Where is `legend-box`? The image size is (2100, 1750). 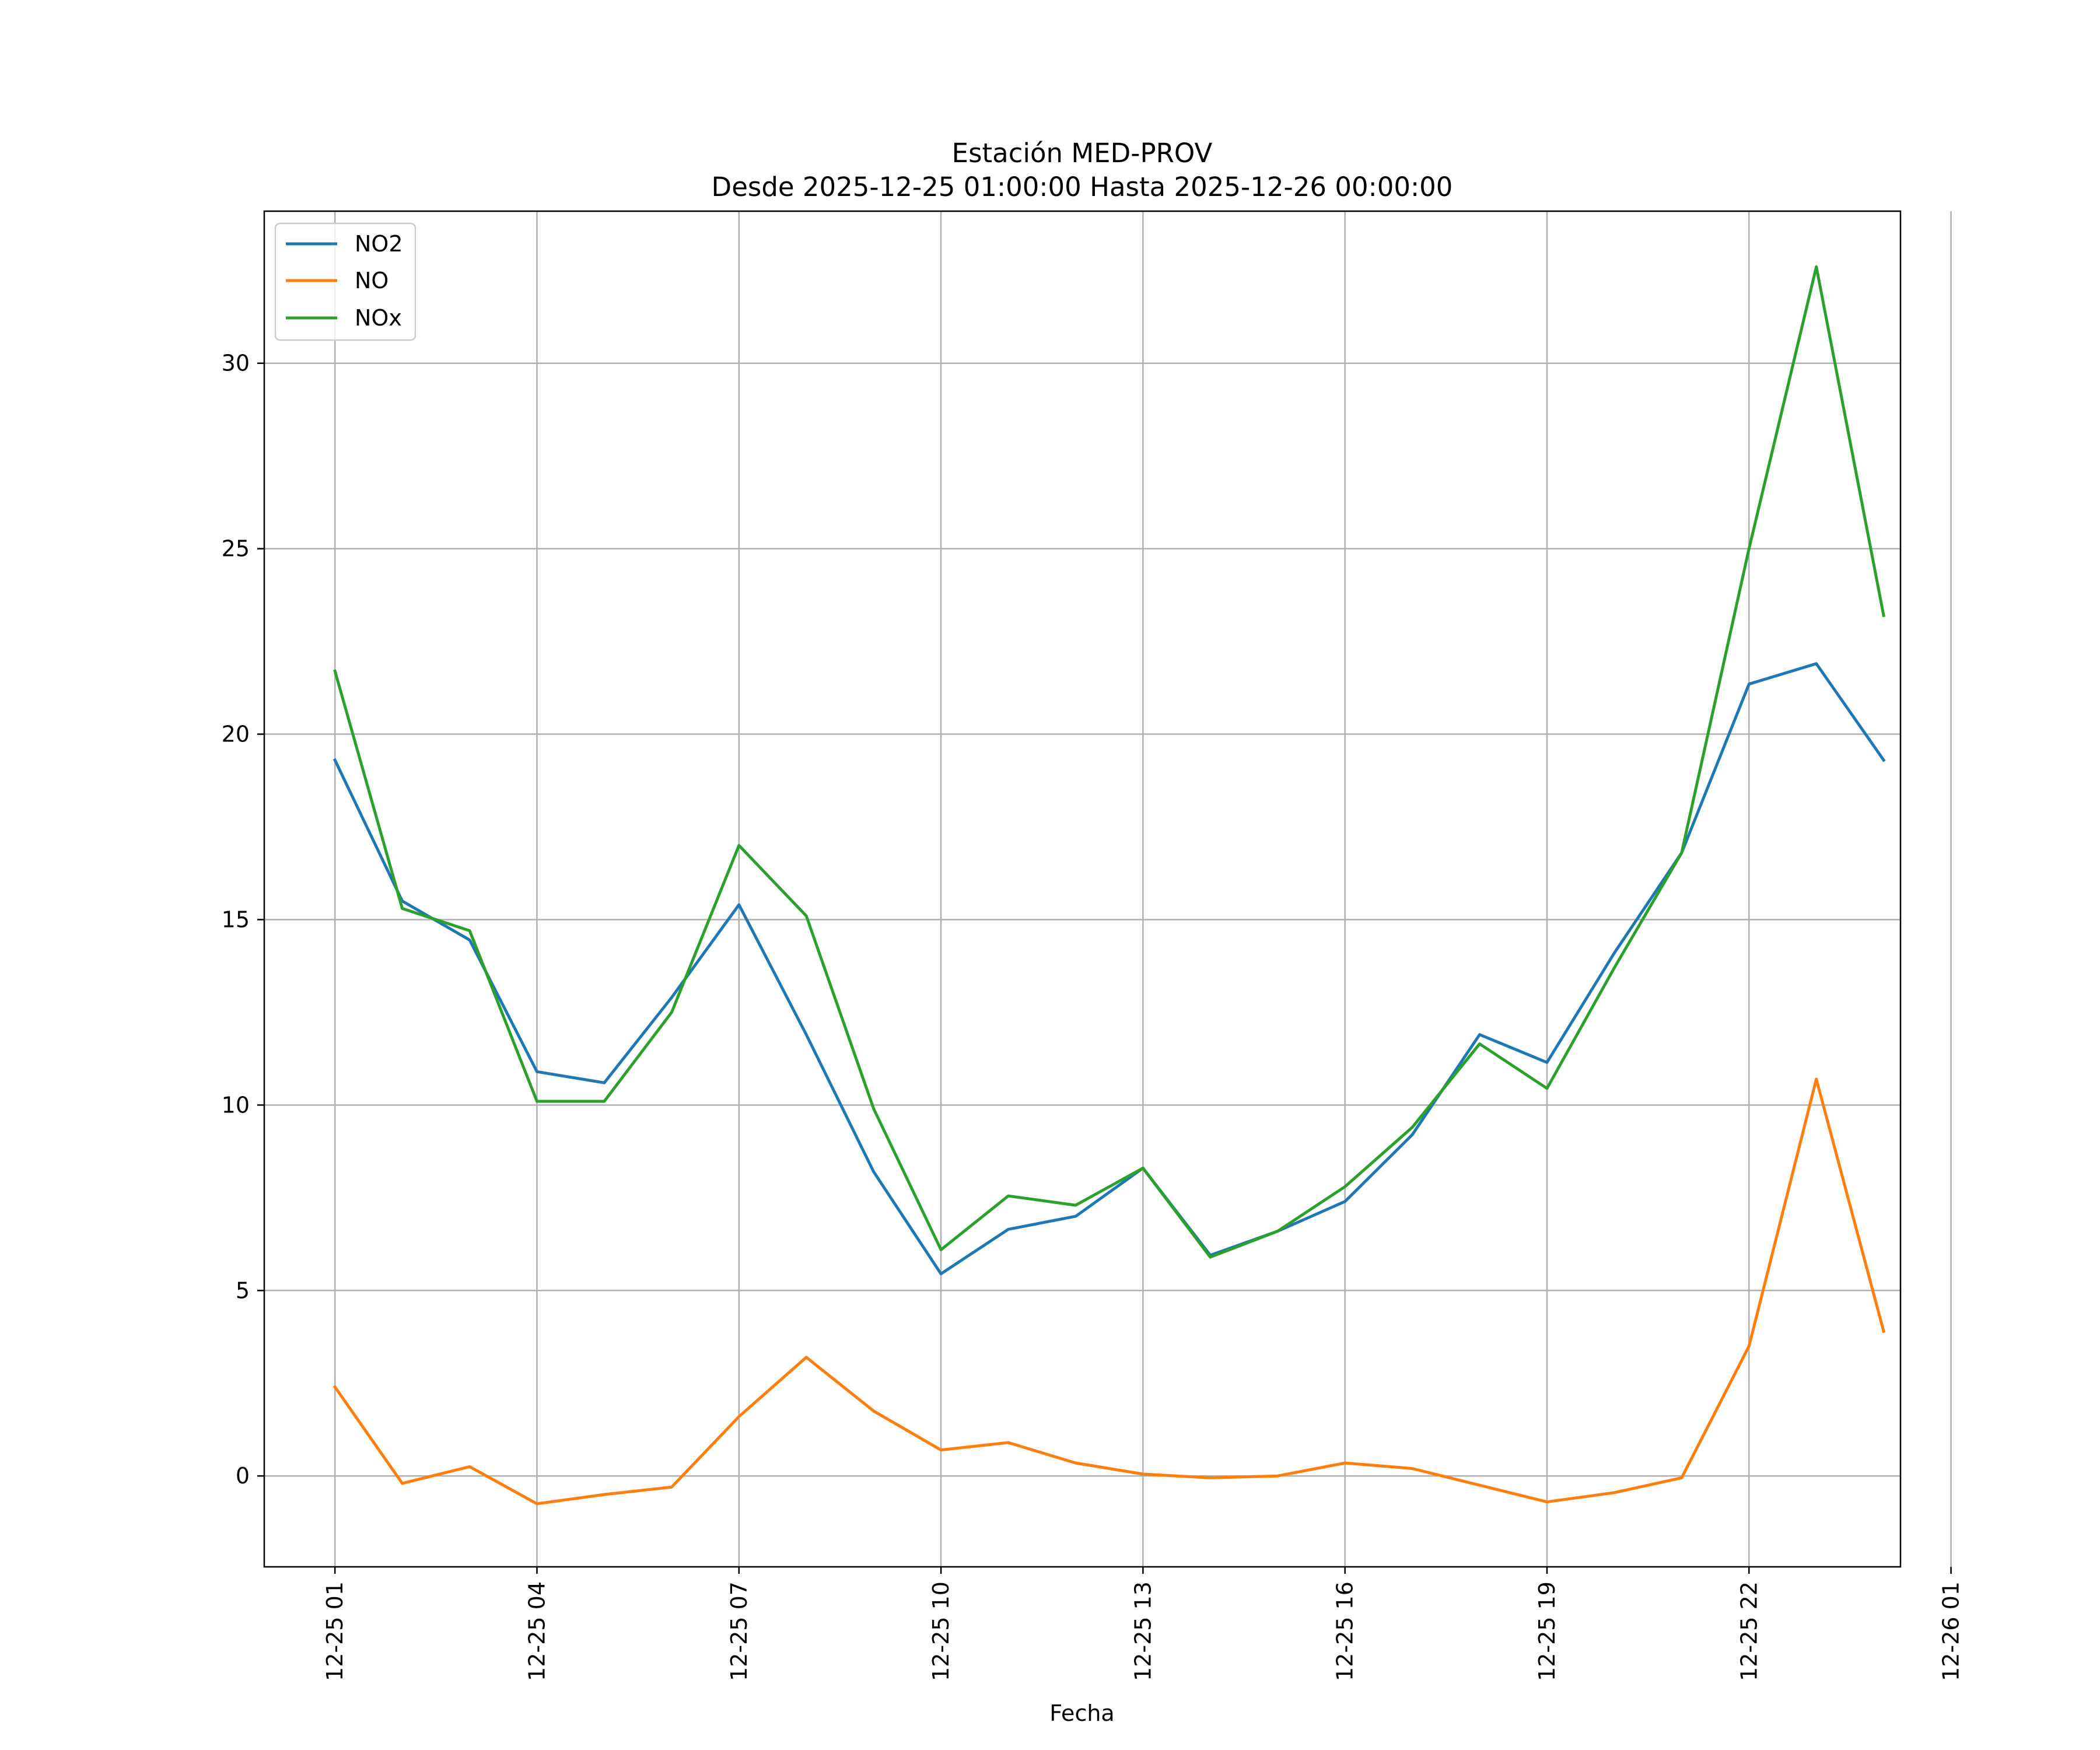
legend-box is located at coordinates (345, 281).